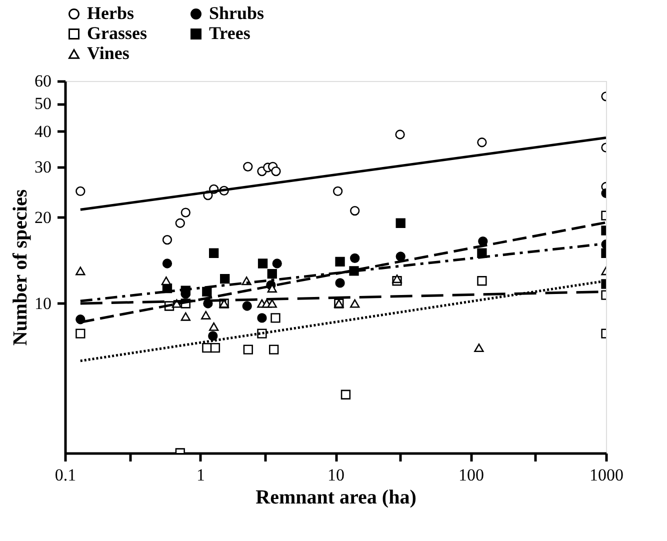 The image size is (667, 541). Describe the element at coordinates (336, 475) in the screenshot. I see `x-tick-label: 10` at that location.